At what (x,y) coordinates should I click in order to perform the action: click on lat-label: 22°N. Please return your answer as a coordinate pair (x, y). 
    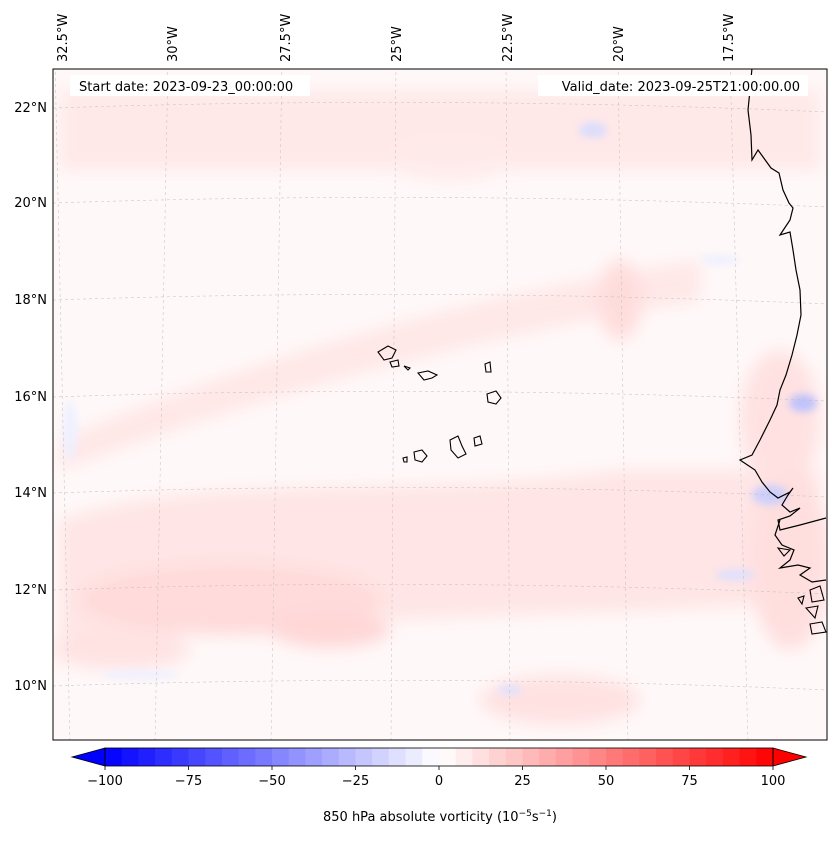
    Looking at the image, I should click on (30, 108).